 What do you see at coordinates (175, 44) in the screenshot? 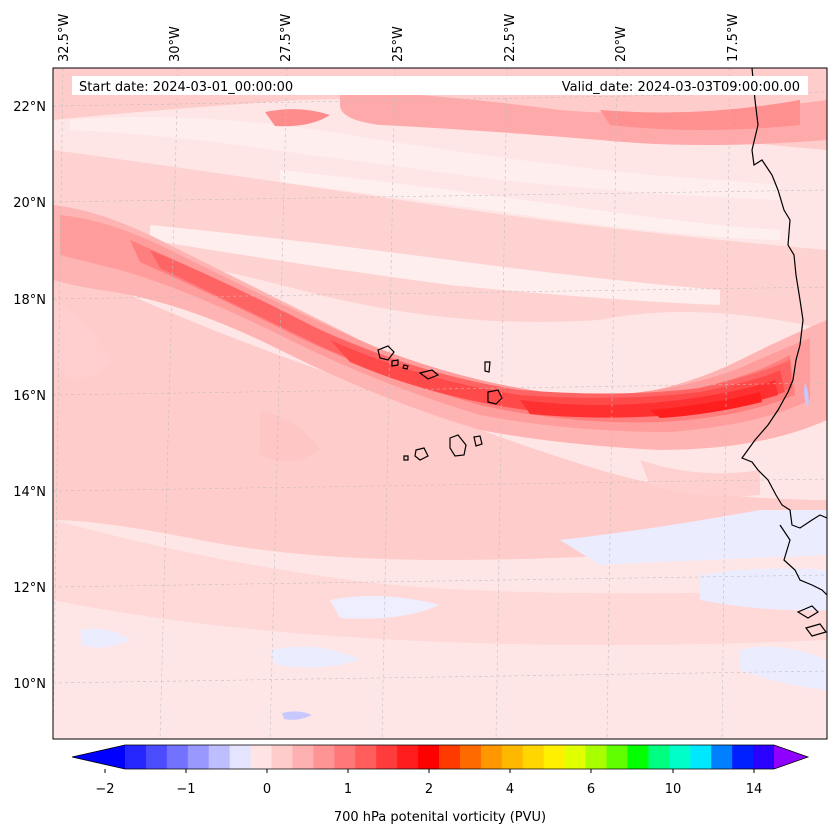
I see `lon-label: 30°W` at bounding box center [175, 44].